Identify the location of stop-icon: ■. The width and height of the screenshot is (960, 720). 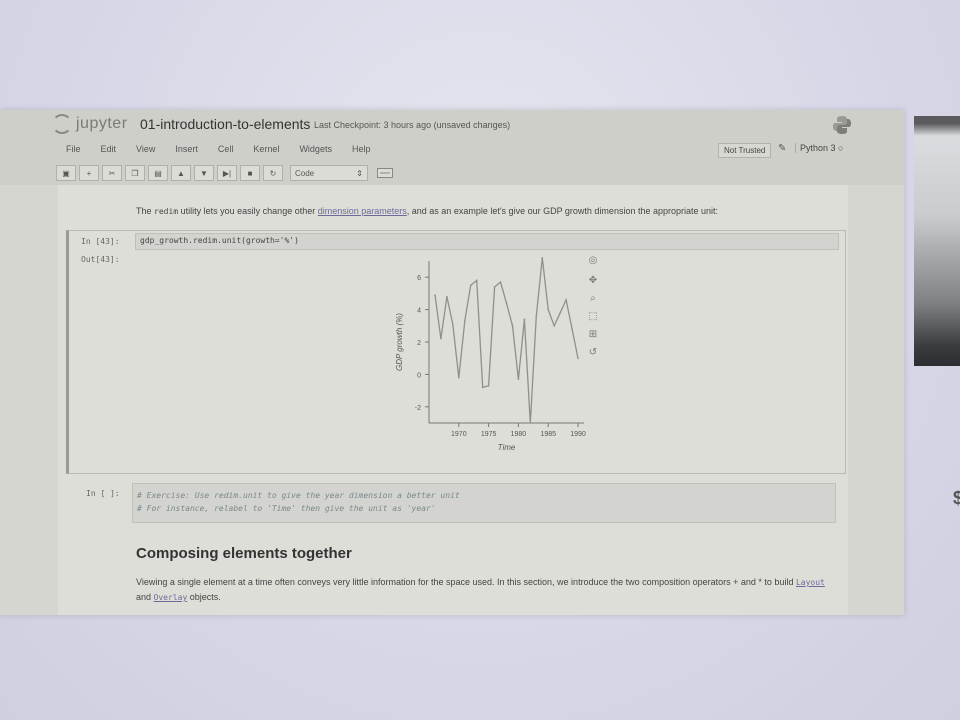
(250, 173).